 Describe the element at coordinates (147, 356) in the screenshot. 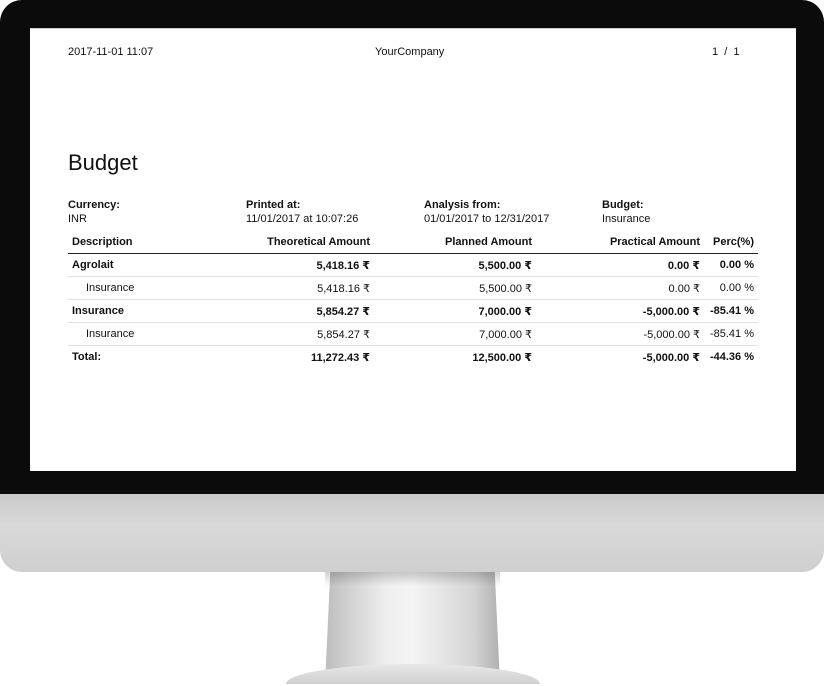

I see `cell-description: Total:` at that location.